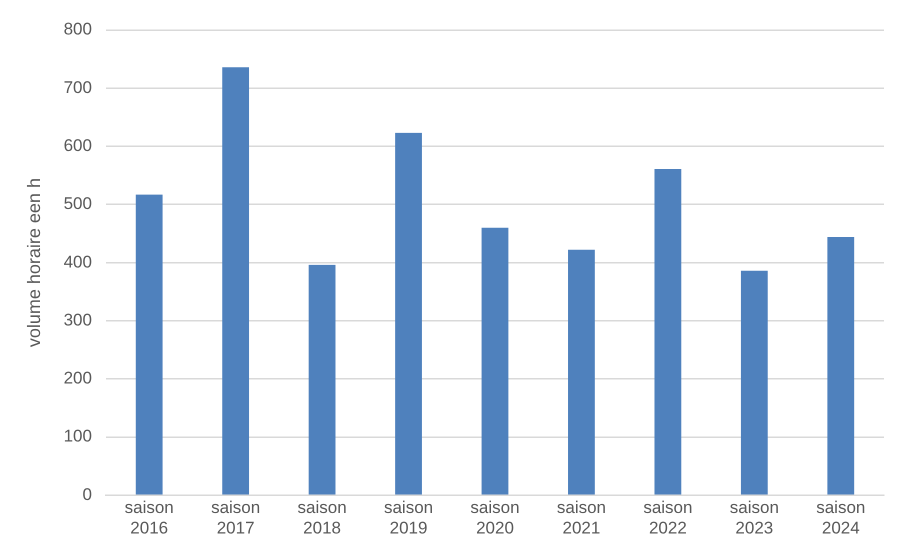 The image size is (900, 548). What do you see at coordinates (841, 518) in the screenshot?
I see `x-tick-label: saison 2024` at bounding box center [841, 518].